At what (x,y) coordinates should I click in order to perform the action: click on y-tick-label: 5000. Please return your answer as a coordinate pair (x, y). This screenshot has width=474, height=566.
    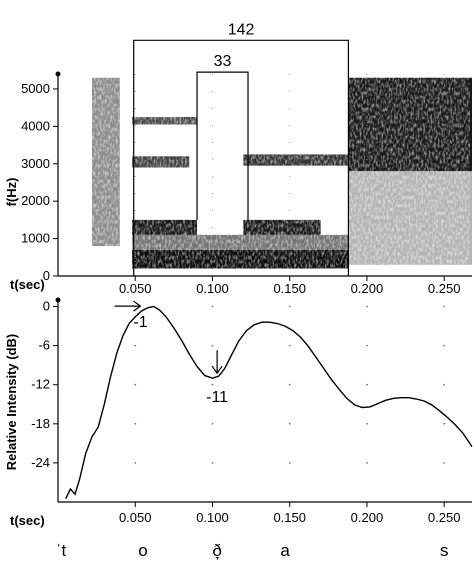
    Looking at the image, I should click on (35, 88).